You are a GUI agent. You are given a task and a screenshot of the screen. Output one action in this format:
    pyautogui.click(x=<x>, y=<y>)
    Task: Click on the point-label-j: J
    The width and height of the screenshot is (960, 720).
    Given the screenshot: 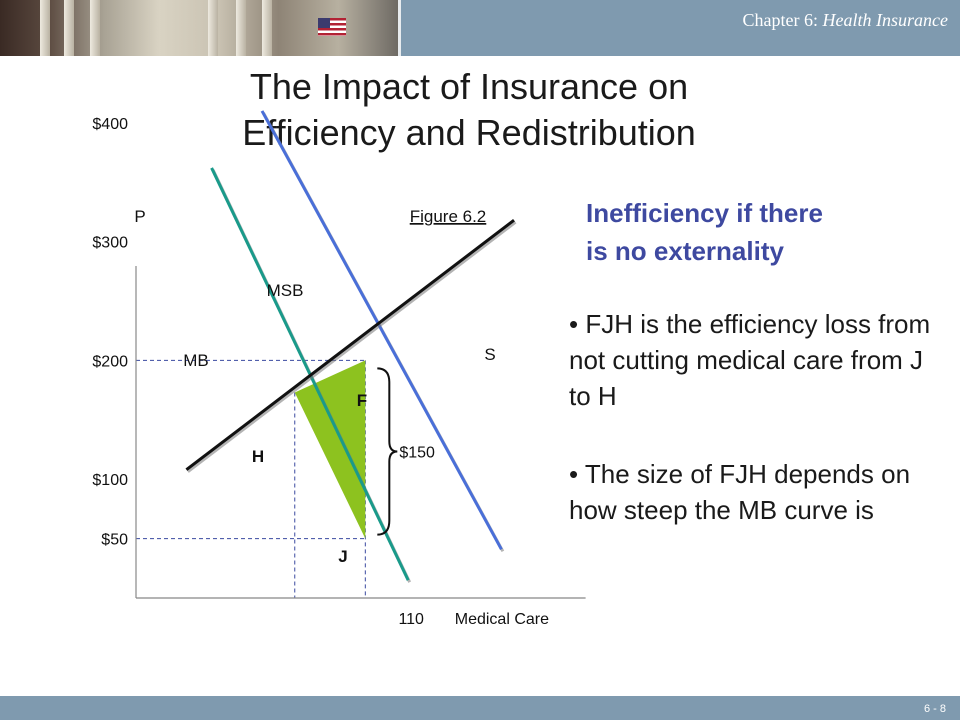 What is the action you would take?
    pyautogui.click(x=342, y=556)
    